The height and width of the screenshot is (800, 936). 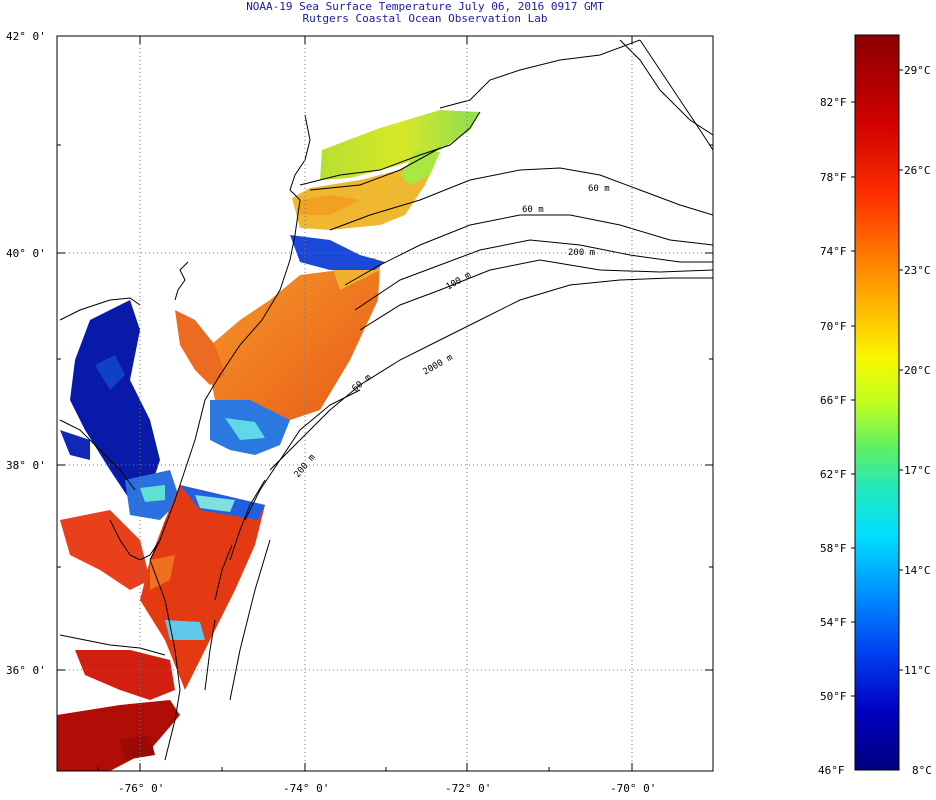 What do you see at coordinates (917, 570) in the screenshot?
I see `colorbar-c-label: 14°C` at bounding box center [917, 570].